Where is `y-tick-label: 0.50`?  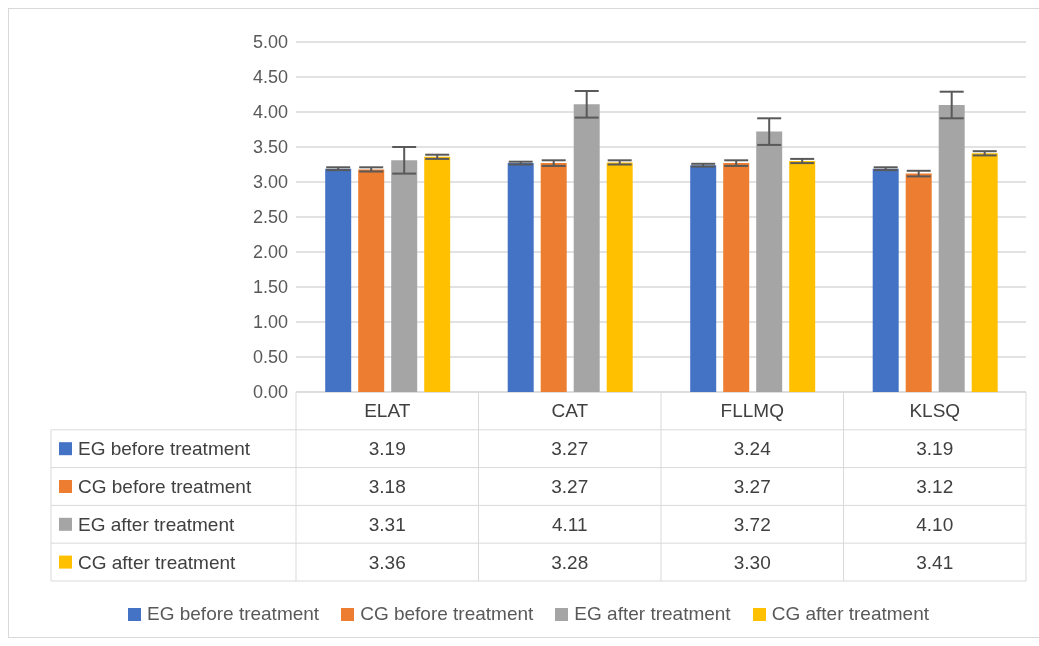
y-tick-label: 0.50 is located at coordinates (270, 357).